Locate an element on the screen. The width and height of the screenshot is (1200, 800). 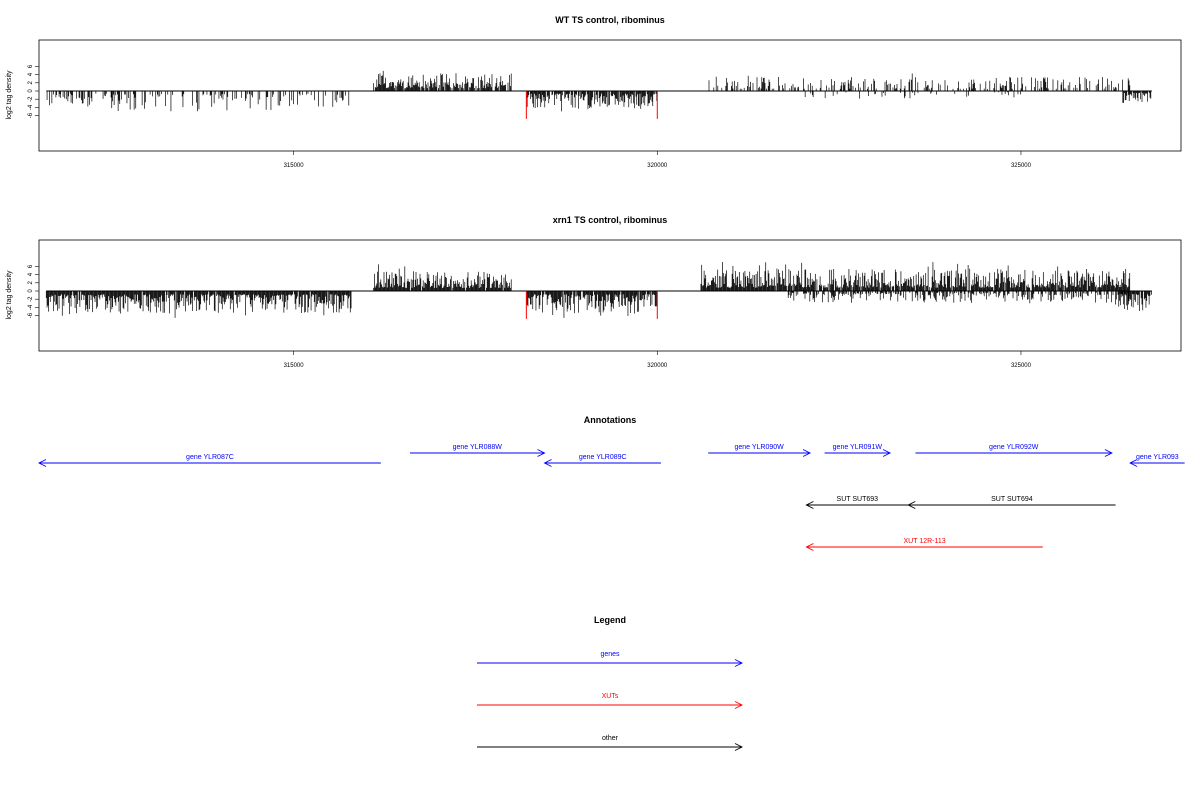
feature-label: XUT 12R-113 is located at coordinates (925, 541).